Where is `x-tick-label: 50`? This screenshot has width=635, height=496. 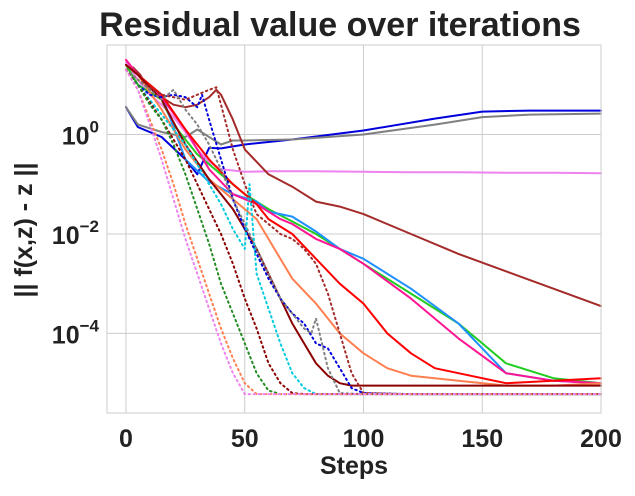 x-tick-label: 50 is located at coordinates (245, 439).